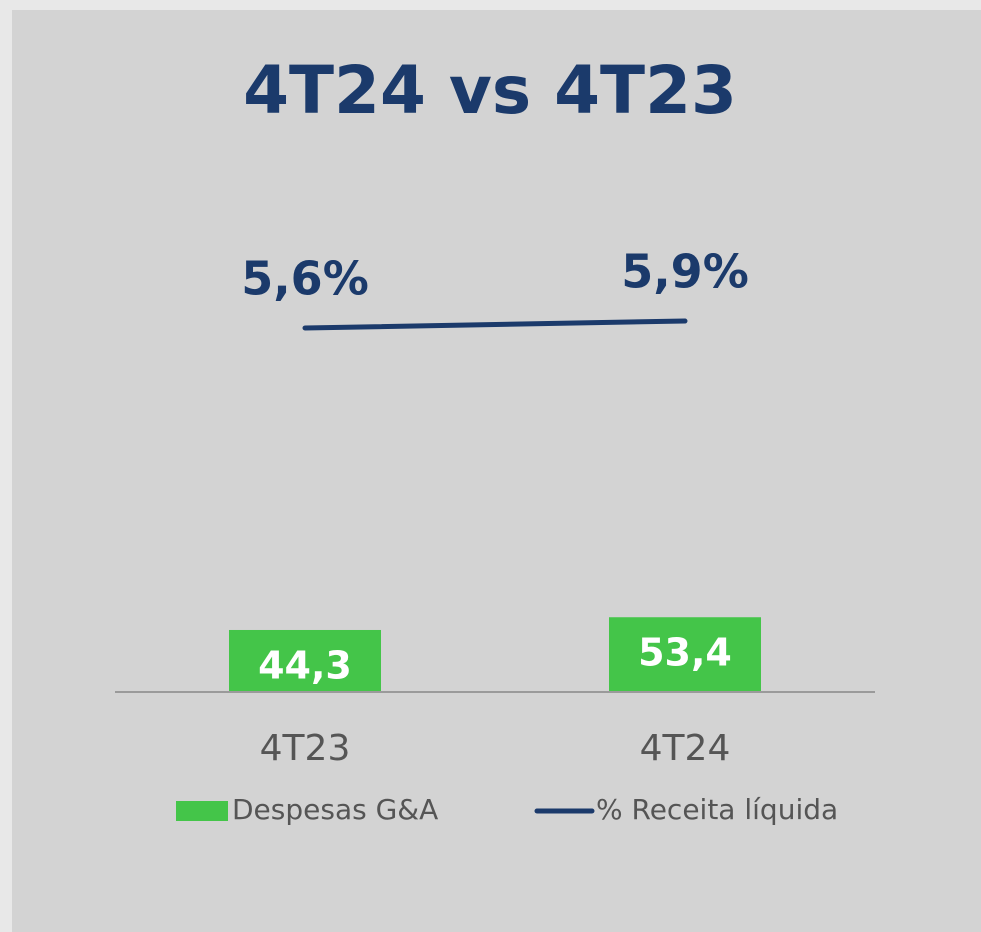 This screenshot has width=981, height=932. Describe the element at coordinates (335, 809) in the screenshot. I see `legend-label: Despesas G&A` at that location.